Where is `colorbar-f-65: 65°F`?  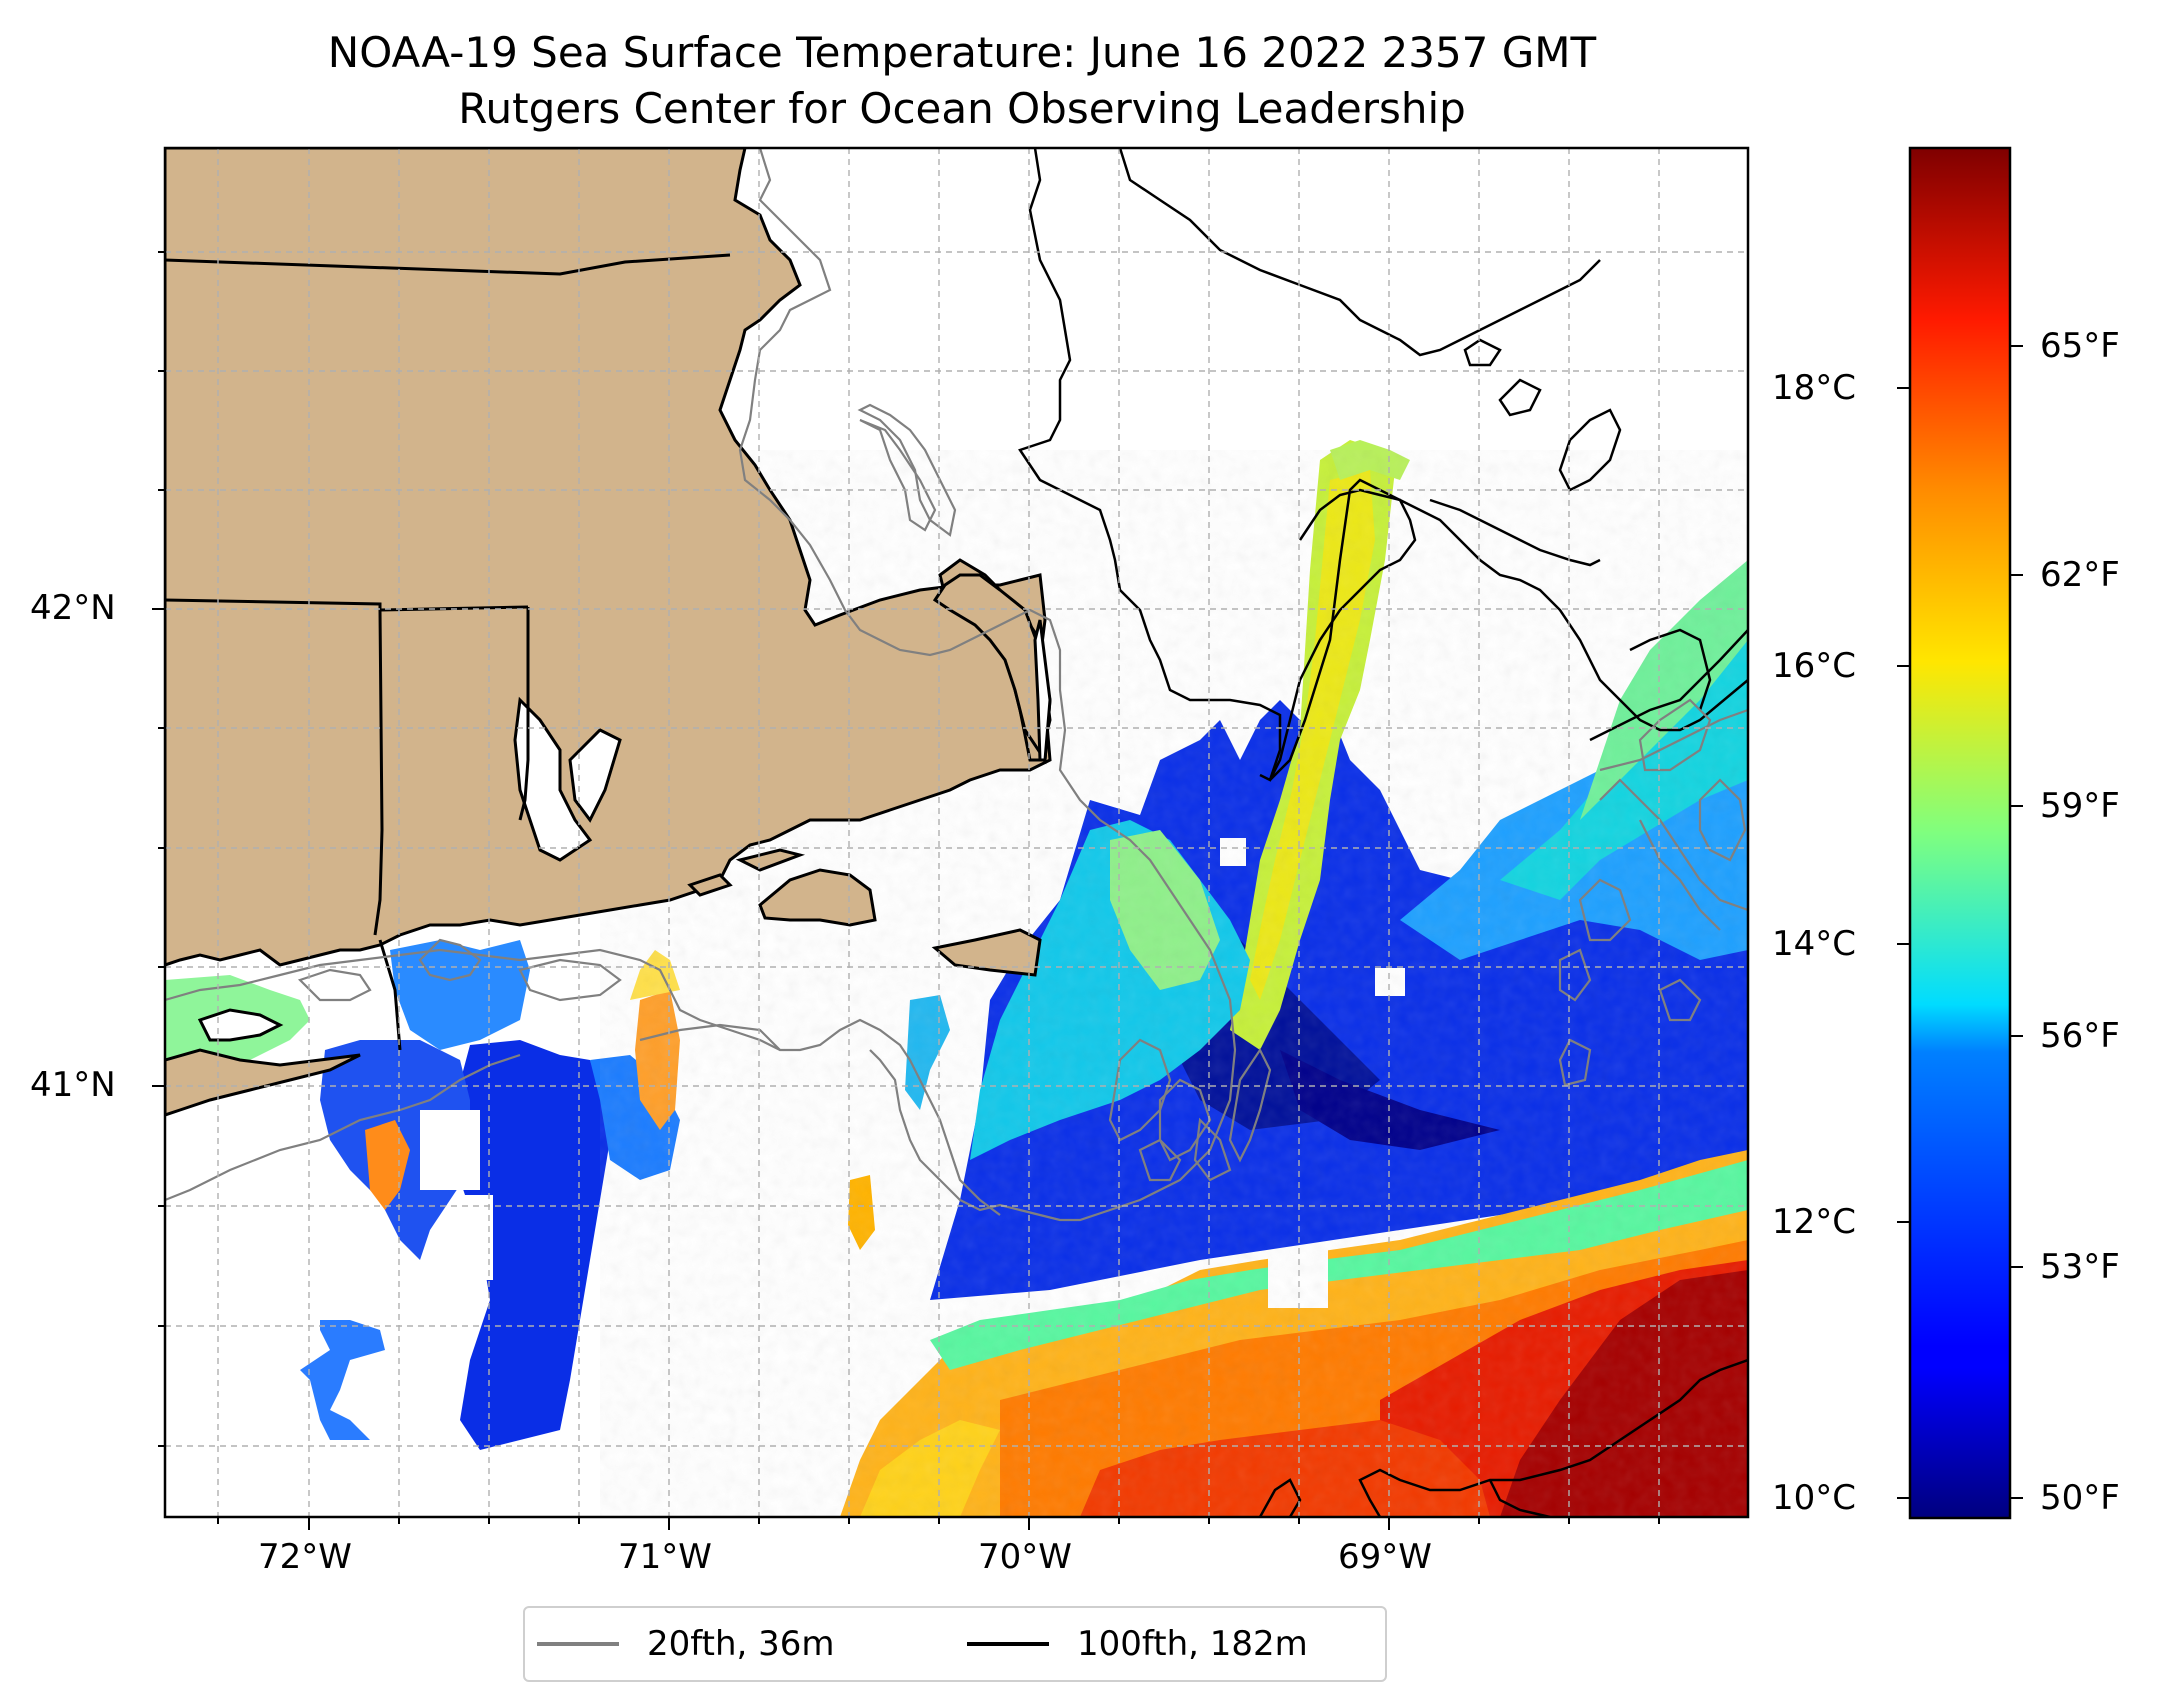
colorbar-f-65: 65°F is located at coordinates (2080, 346).